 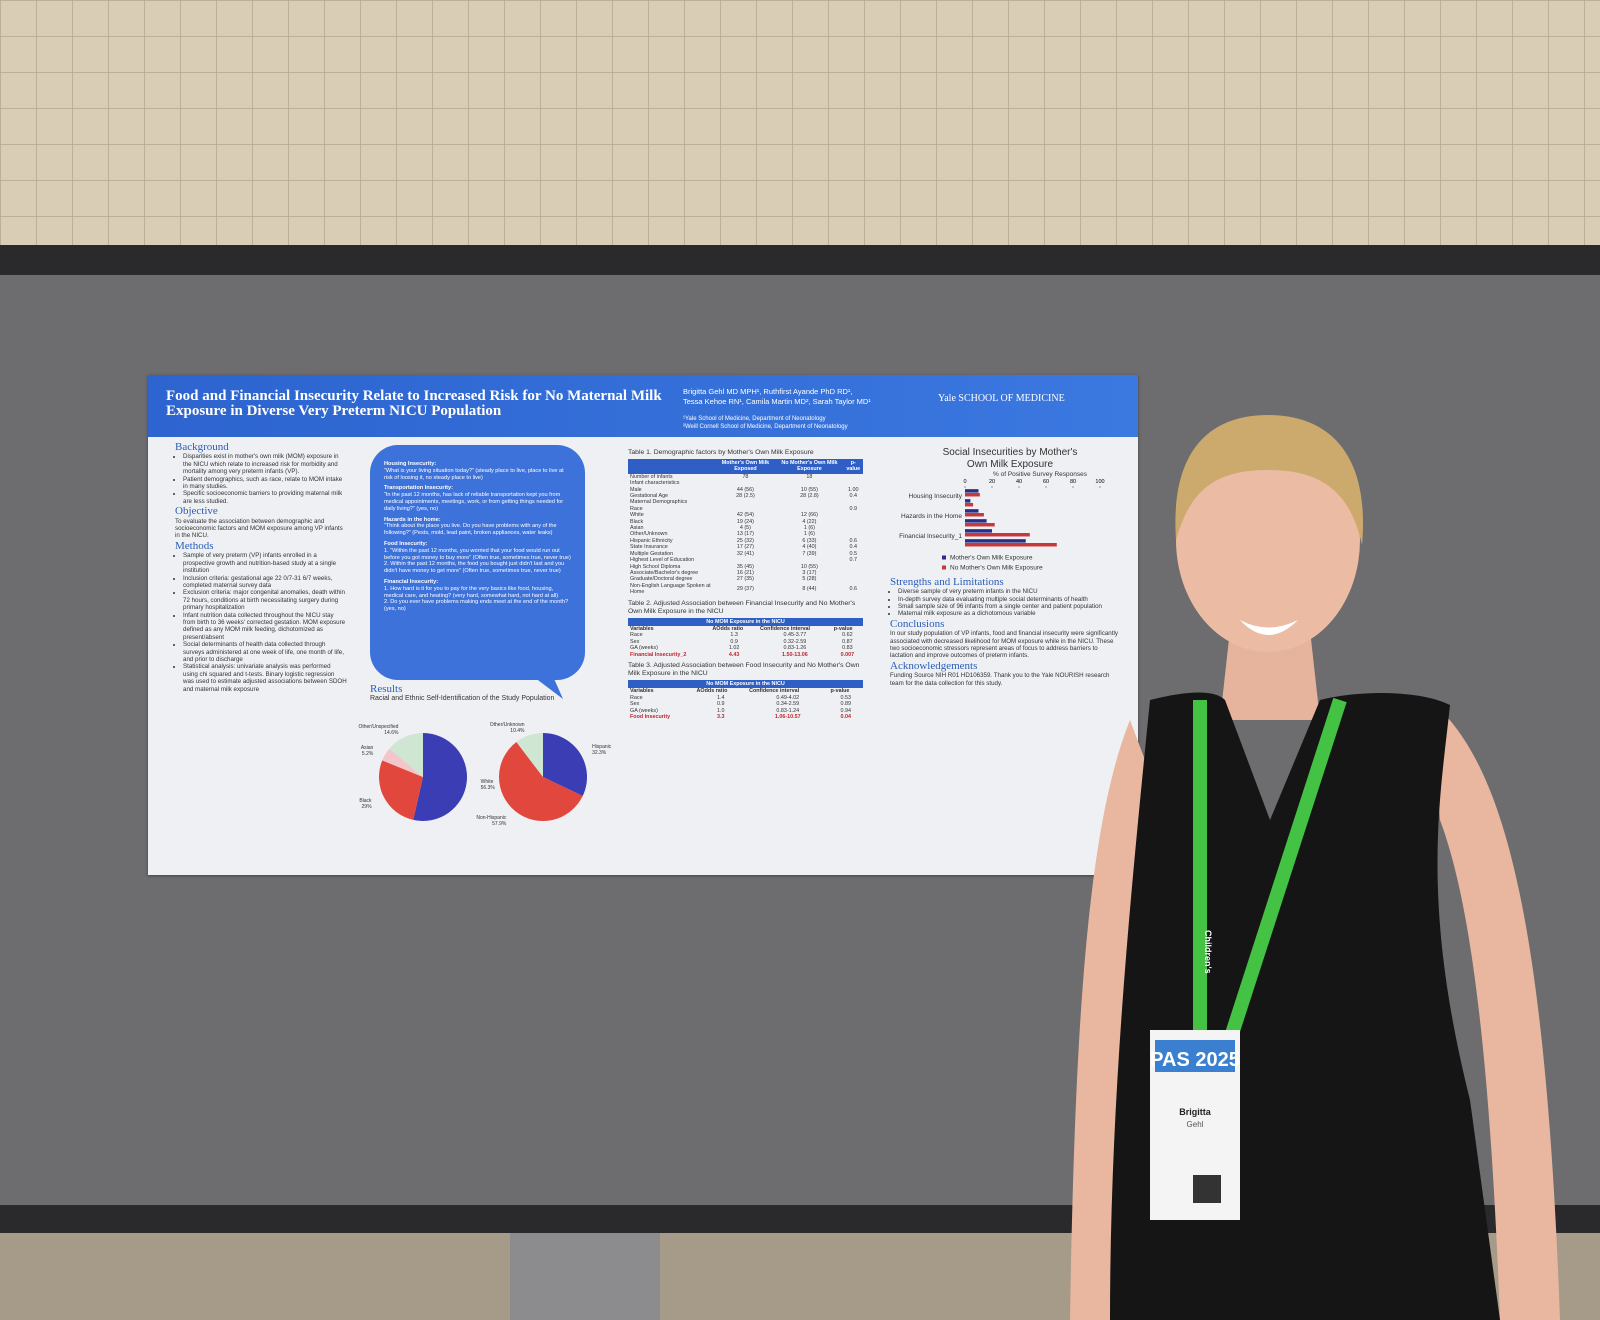 What do you see at coordinates (809, 496) in the screenshot?
I see `table-cell: 28 (2.8)` at bounding box center [809, 496].